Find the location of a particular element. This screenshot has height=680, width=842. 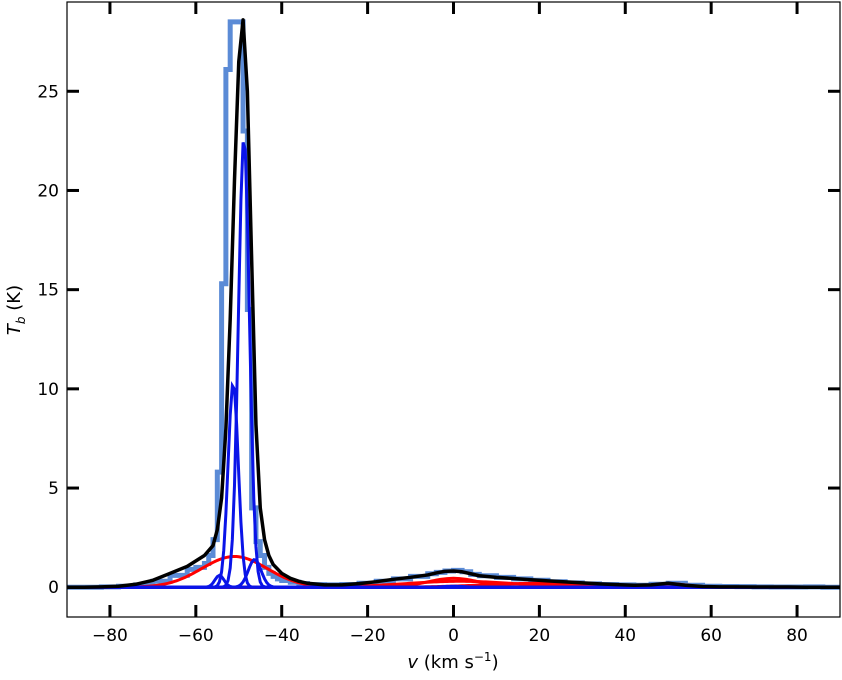

y-tick-label: 10 is located at coordinates (48, 390).